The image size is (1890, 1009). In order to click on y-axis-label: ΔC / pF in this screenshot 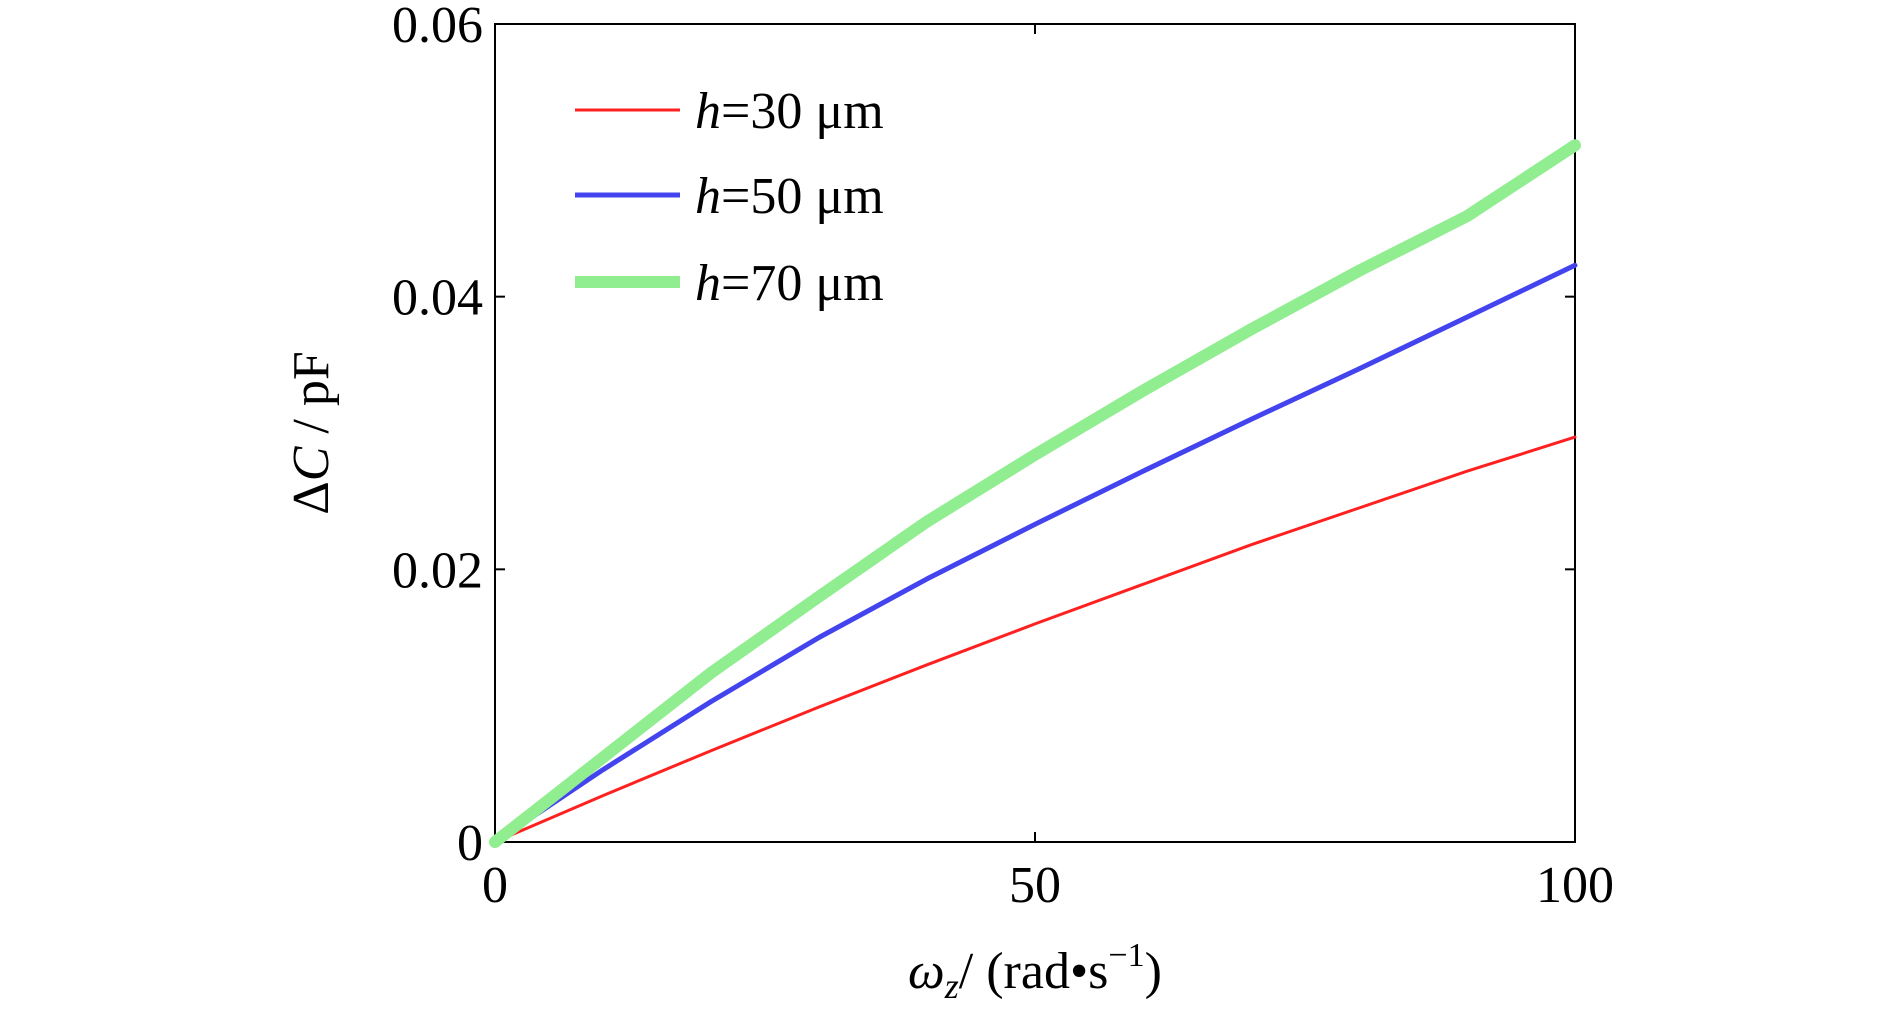, I will do `click(311, 433)`.